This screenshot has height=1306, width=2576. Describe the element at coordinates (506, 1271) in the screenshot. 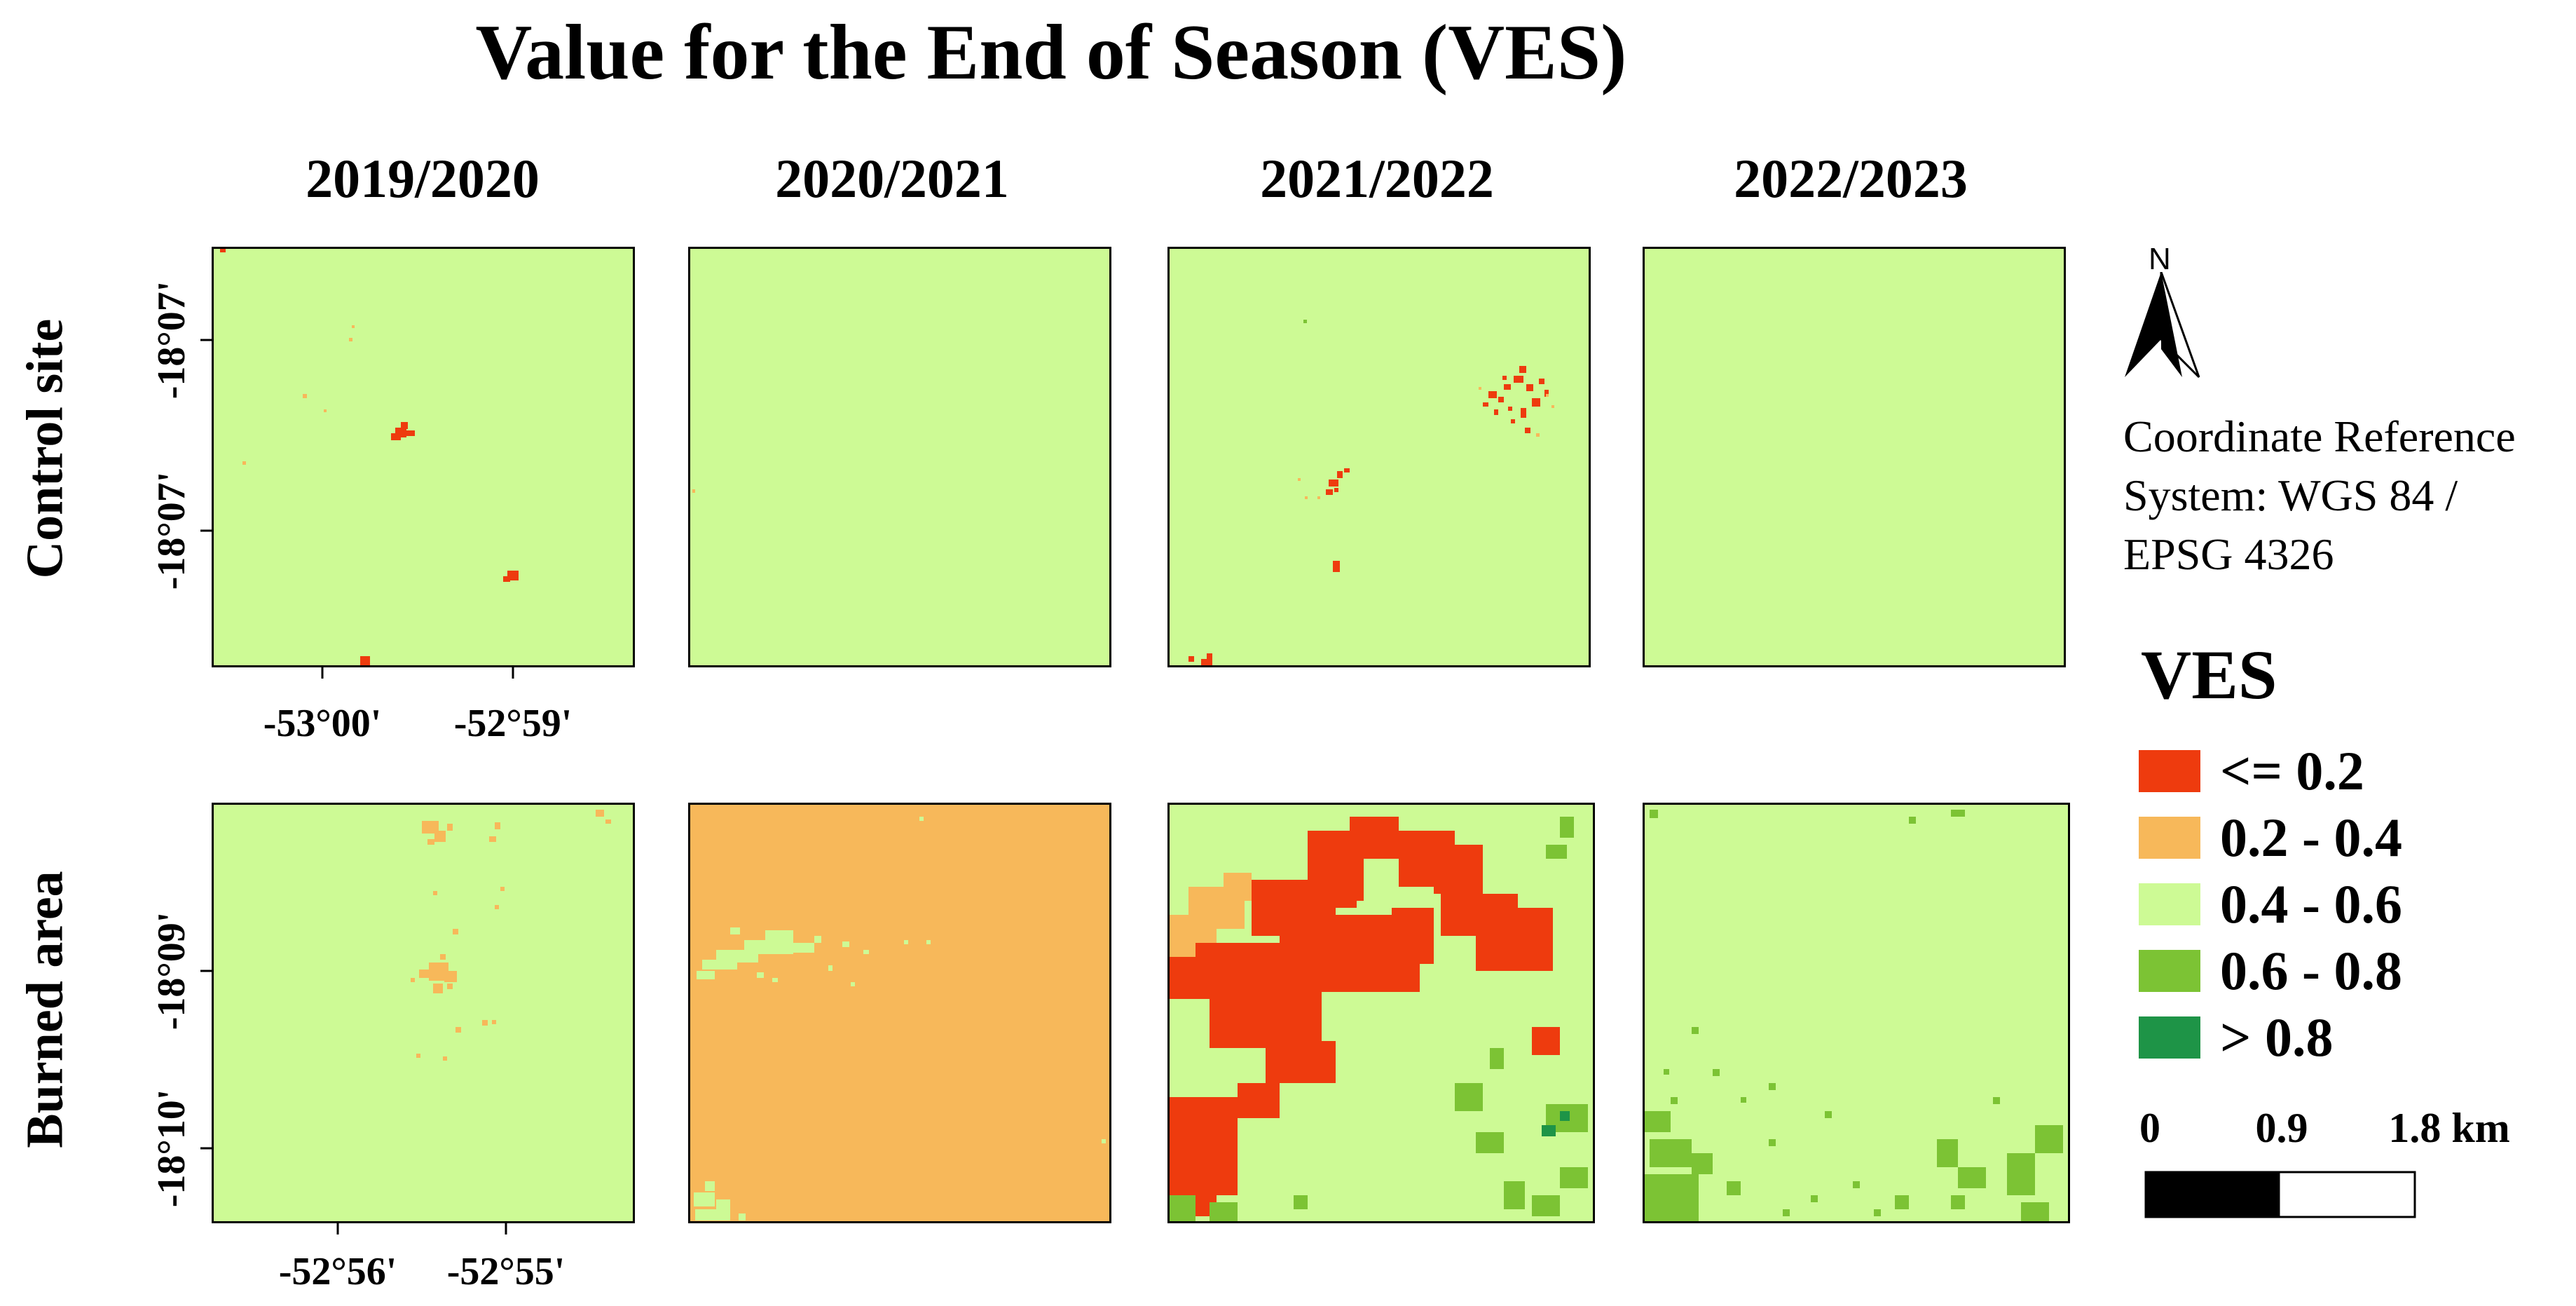

I see `x-tick-label: -52°55'` at that location.